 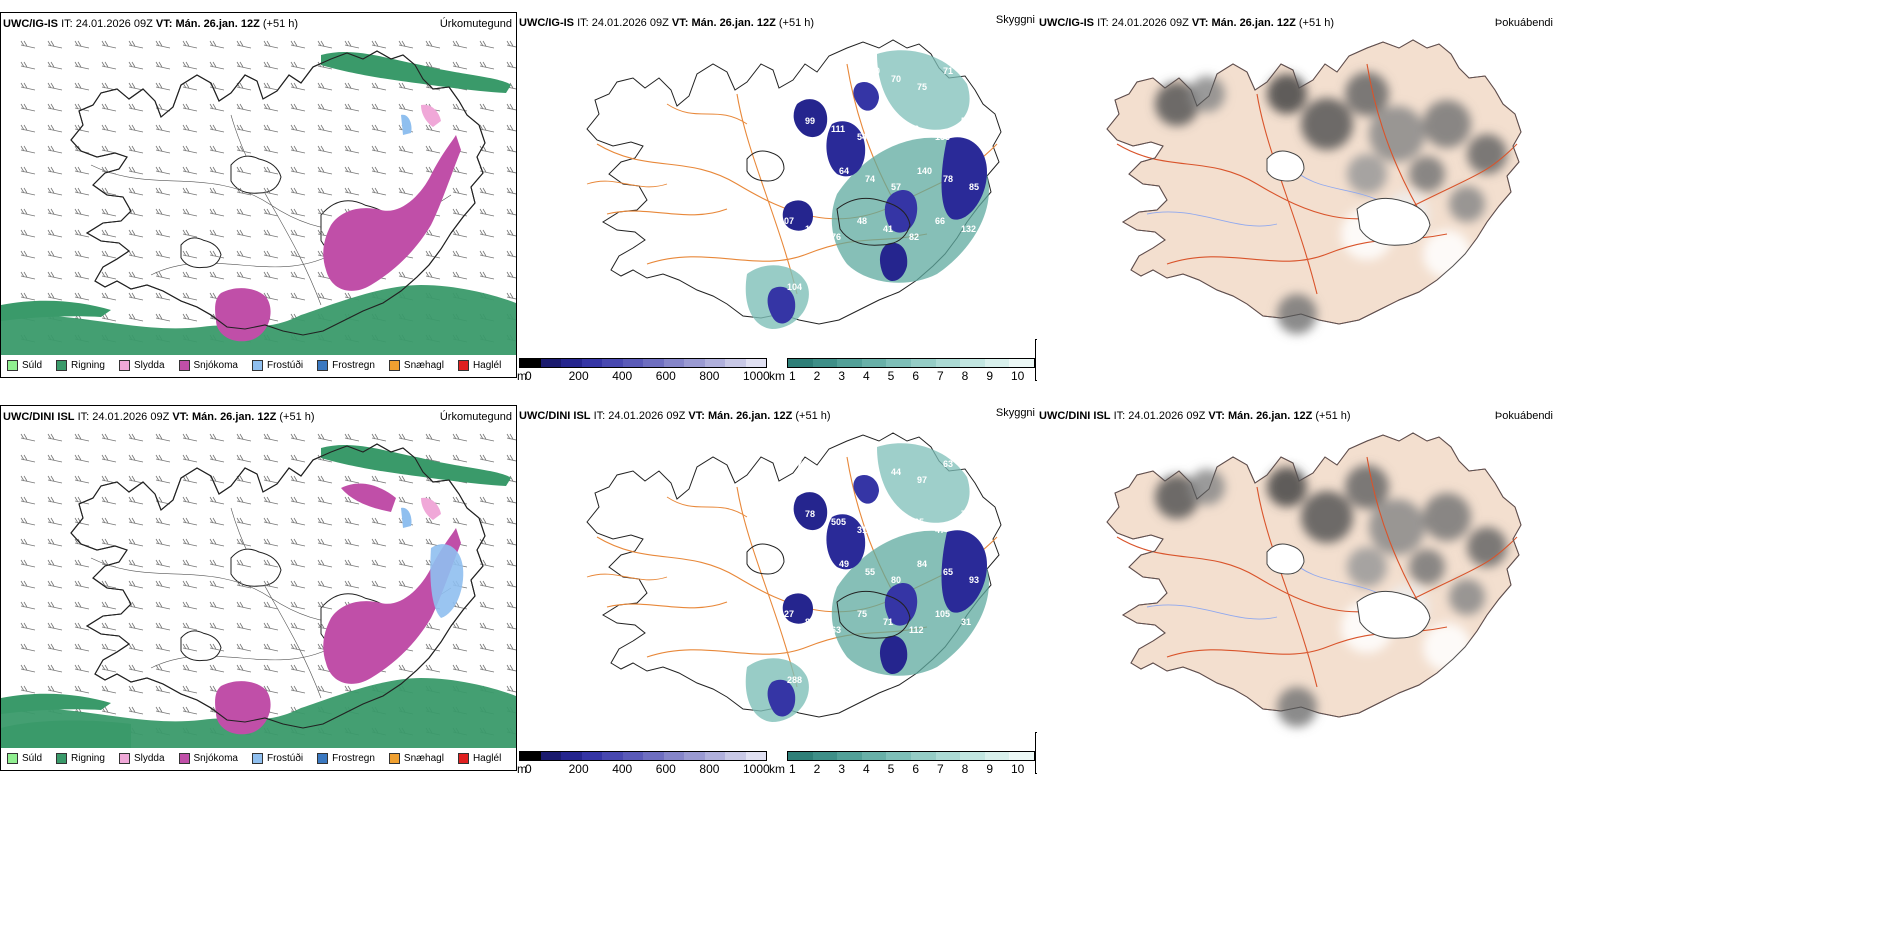 I want to click on precip-title: Úrkomutegund, so click(x=475, y=417).